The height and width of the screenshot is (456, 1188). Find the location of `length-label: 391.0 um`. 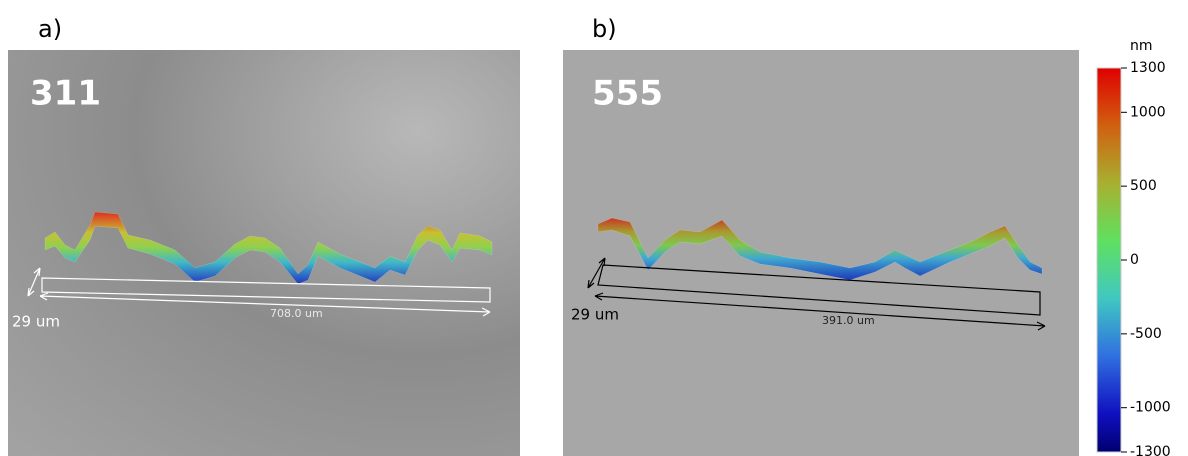

length-label: 391.0 um is located at coordinates (848, 320).